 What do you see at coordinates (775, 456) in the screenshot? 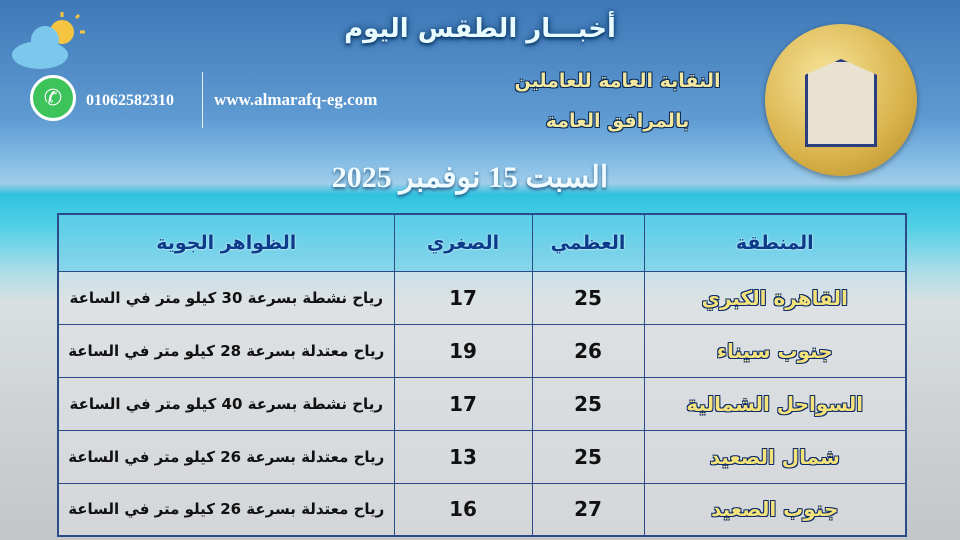
I see `region-cell: شمال الصعيد` at bounding box center [775, 456].